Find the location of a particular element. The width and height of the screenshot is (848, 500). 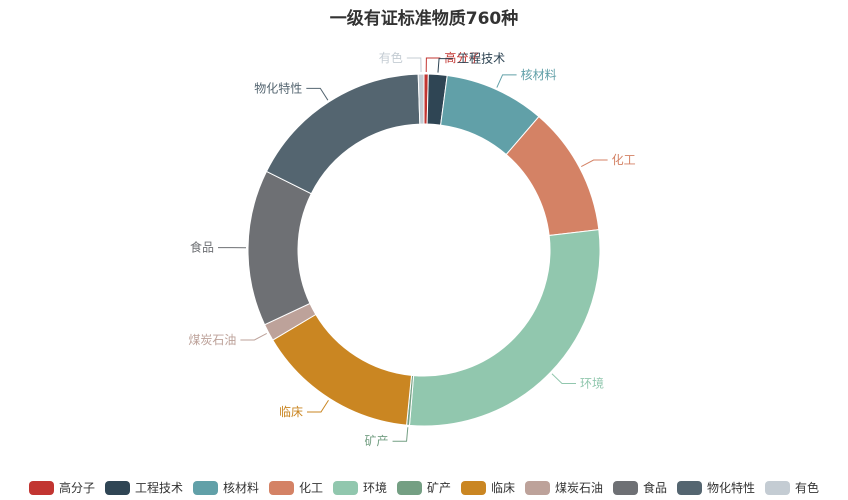

slice-label-9: 物化特性 is located at coordinates (278, 87).